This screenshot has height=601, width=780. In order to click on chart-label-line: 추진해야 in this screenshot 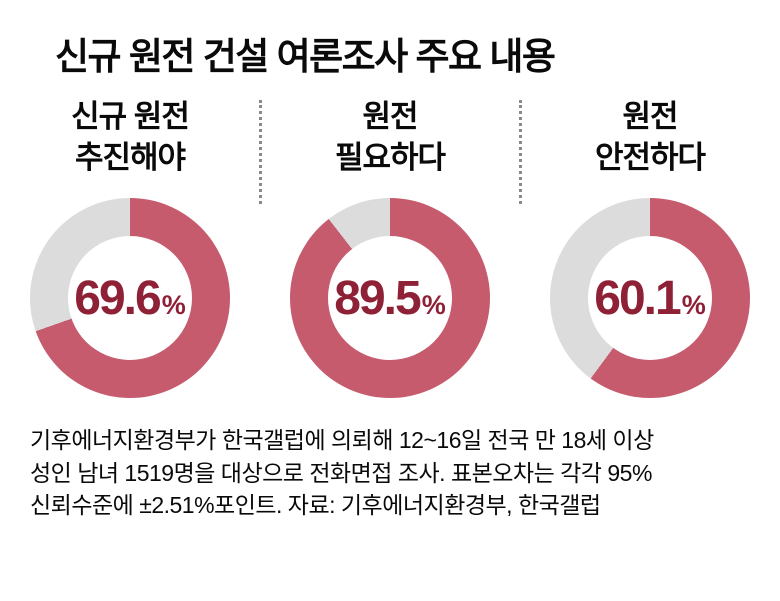, I will do `click(130, 157)`.